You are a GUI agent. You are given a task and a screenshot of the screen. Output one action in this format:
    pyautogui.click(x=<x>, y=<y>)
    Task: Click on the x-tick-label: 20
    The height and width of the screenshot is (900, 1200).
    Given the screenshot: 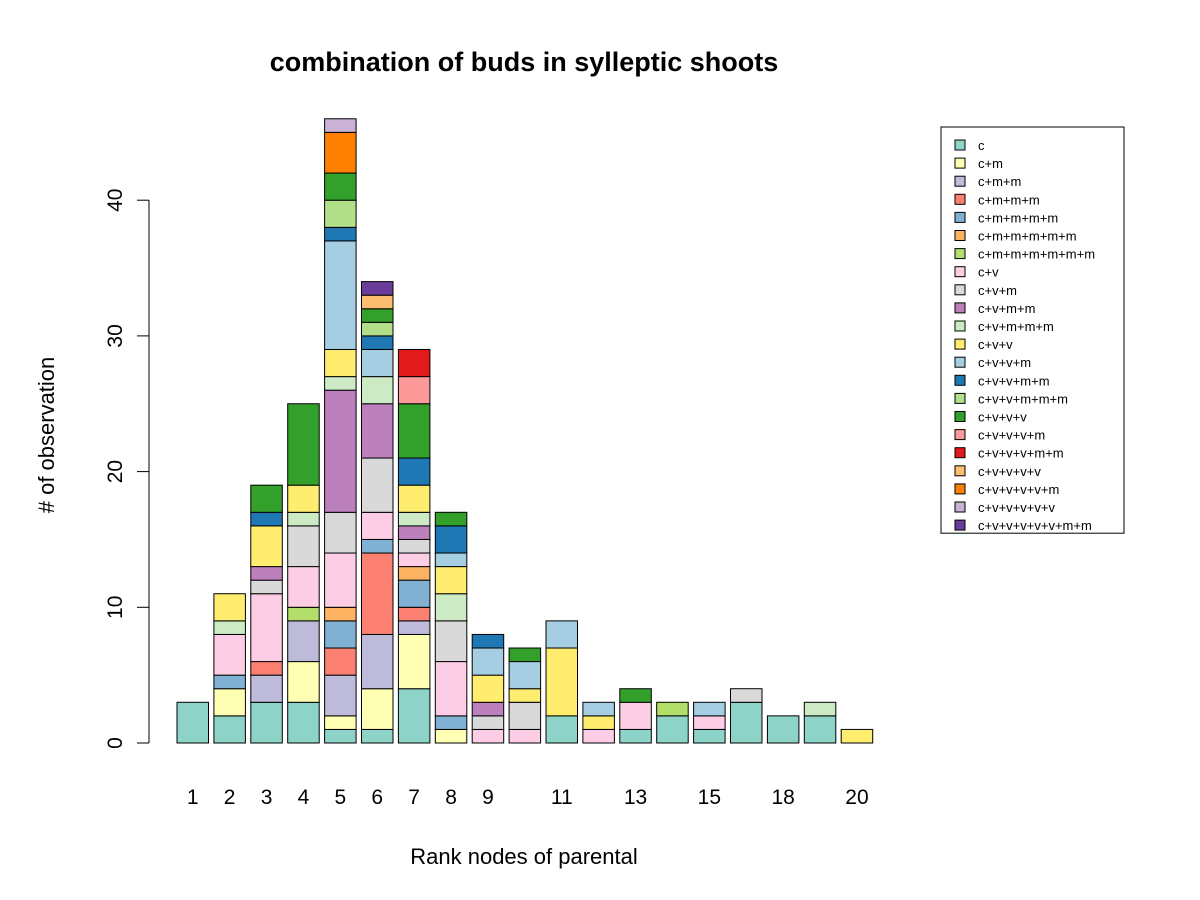 What is the action you would take?
    pyautogui.click(x=856, y=797)
    